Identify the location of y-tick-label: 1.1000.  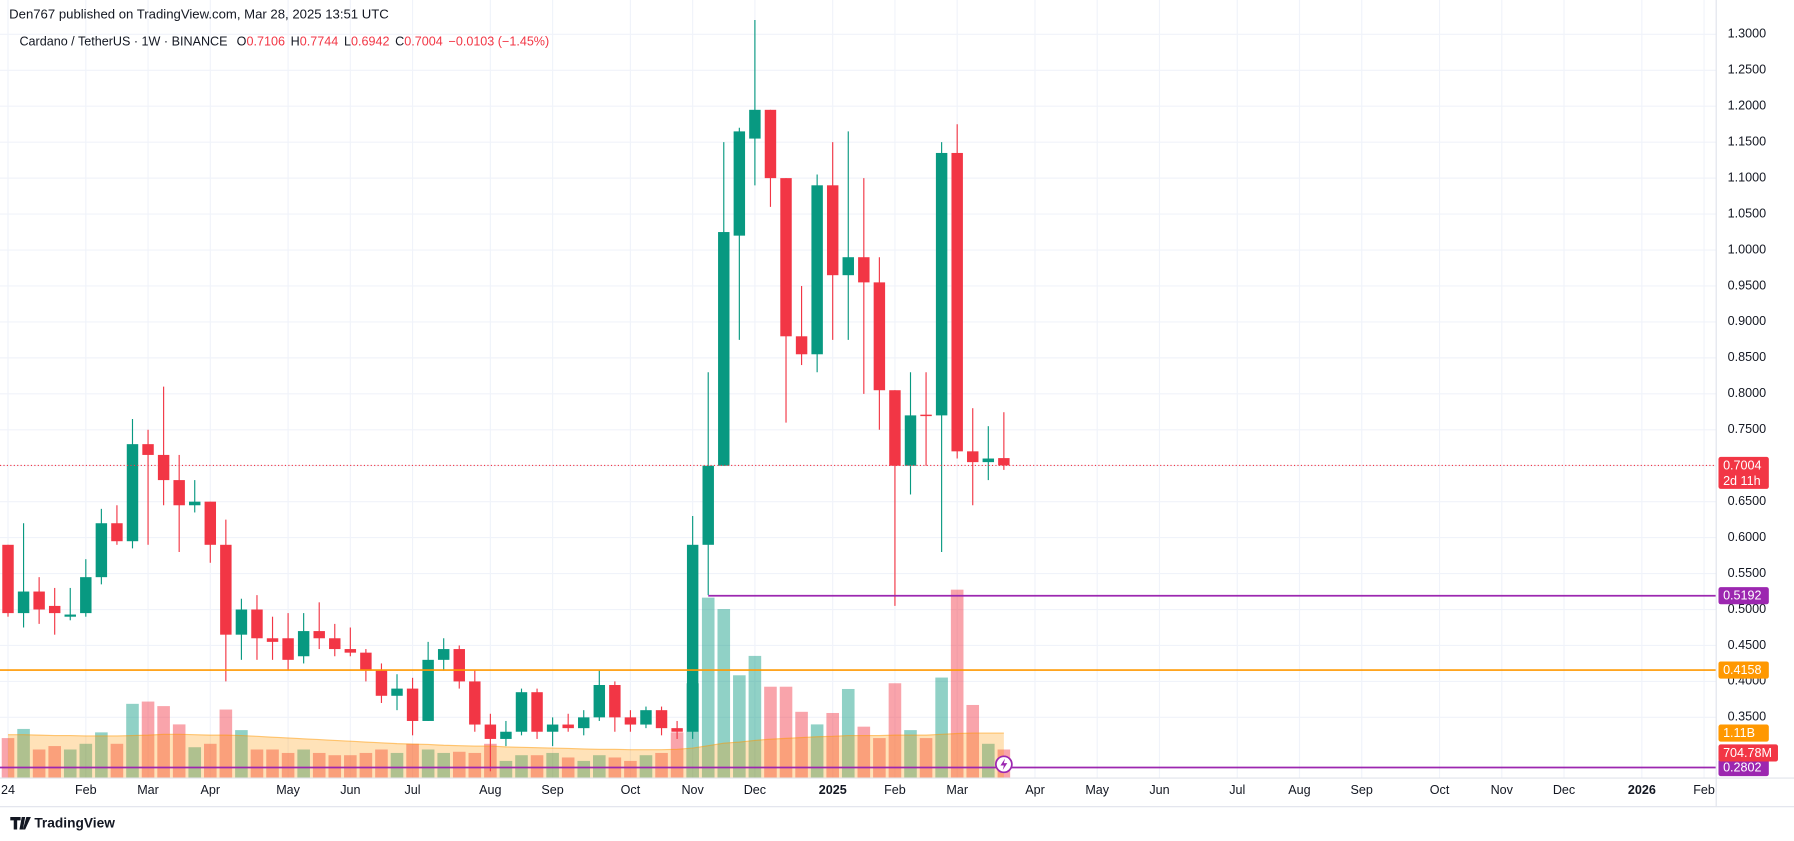
(1747, 177).